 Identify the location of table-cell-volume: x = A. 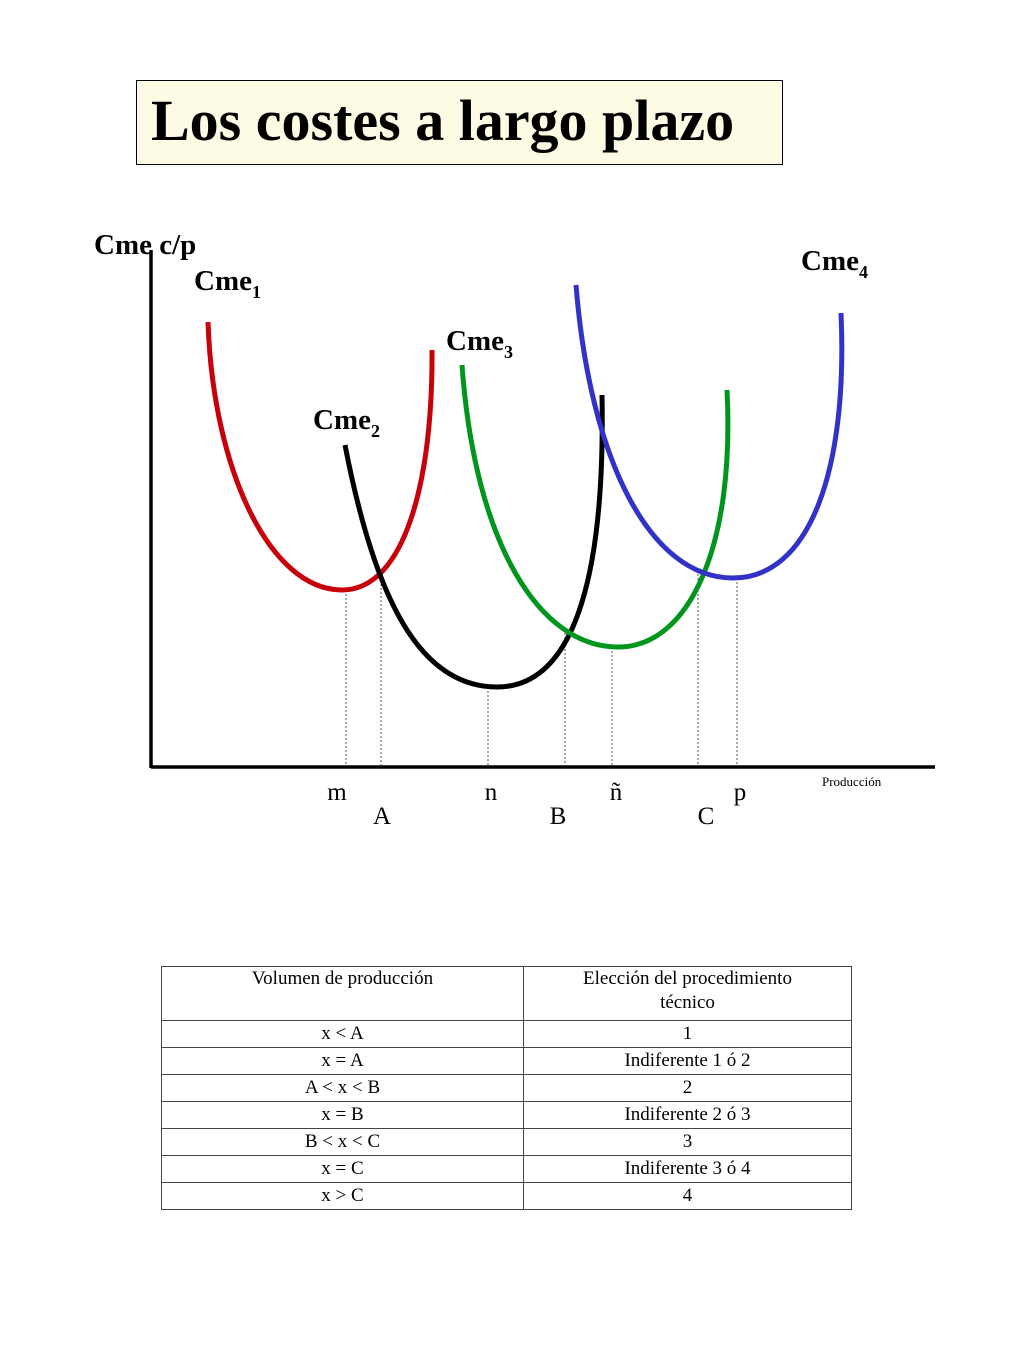
(342, 1061).